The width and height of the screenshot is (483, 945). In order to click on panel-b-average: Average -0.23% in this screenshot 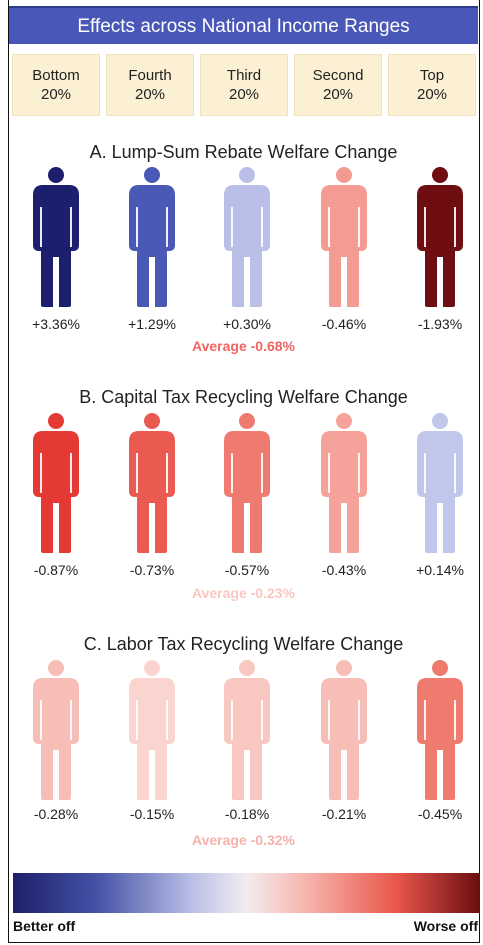, I will do `click(243, 593)`.